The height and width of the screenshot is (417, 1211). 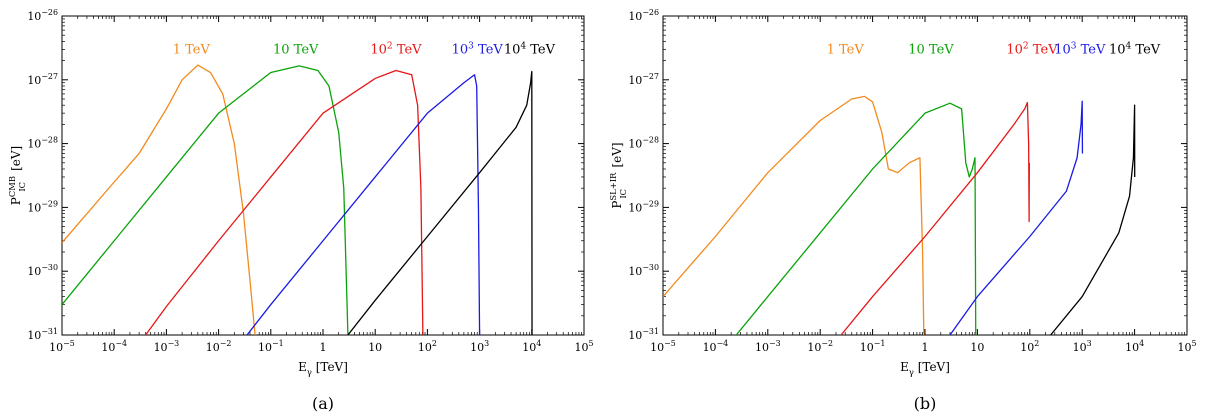 What do you see at coordinates (925, 403) in the screenshot?
I see `panel-caption: (b)` at bounding box center [925, 403].